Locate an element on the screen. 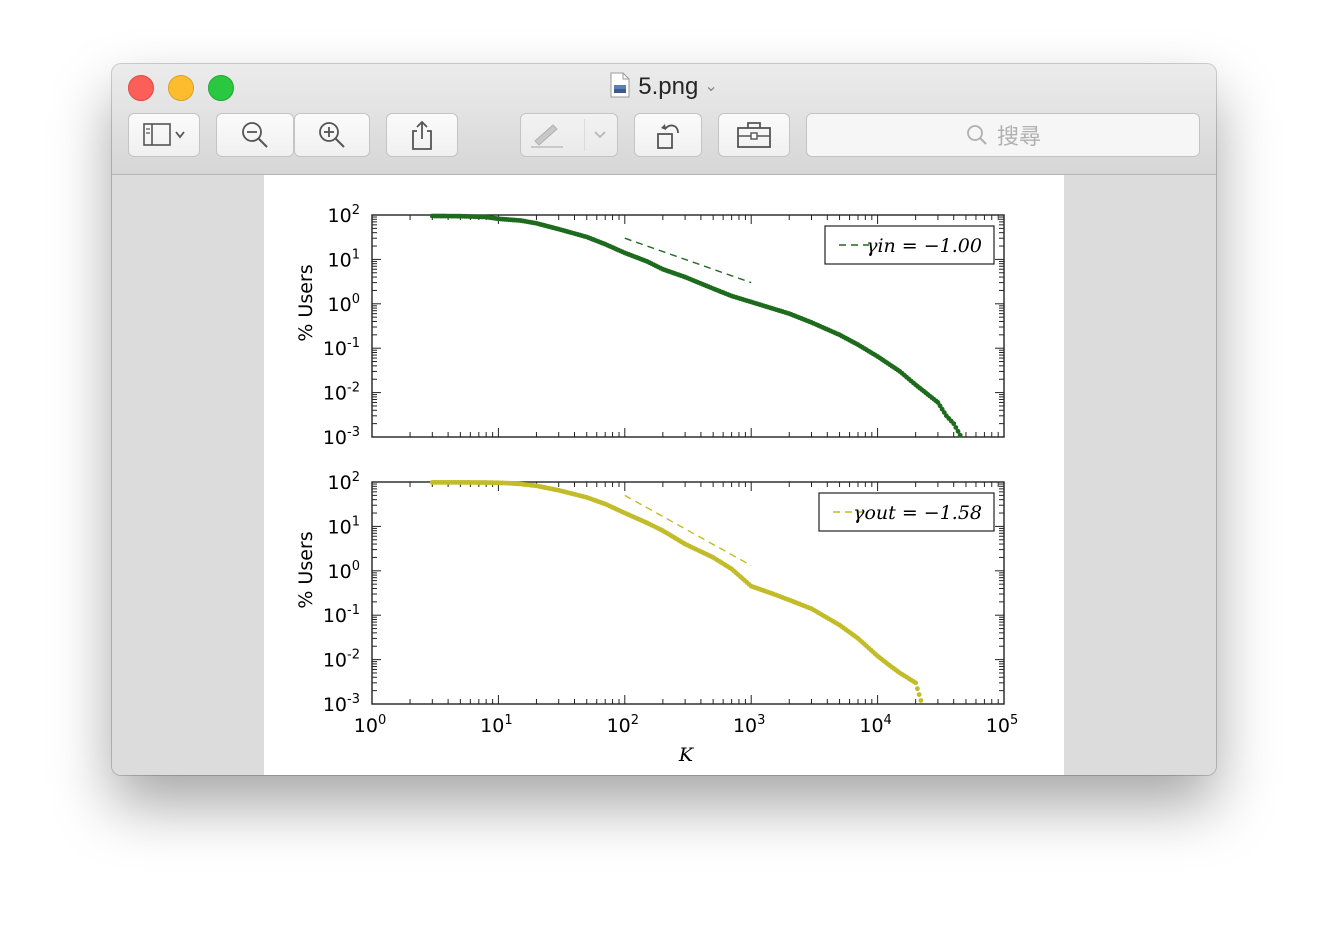 The image size is (1328, 936). rotate-button is located at coordinates (668, 135).